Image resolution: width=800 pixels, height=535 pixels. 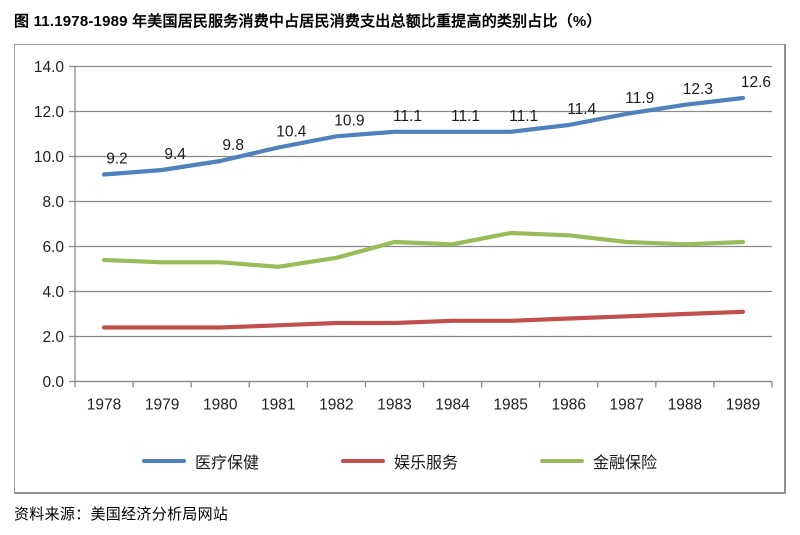 I want to click on legend-item-entertainment-services: 娱乐服务, so click(x=399, y=461).